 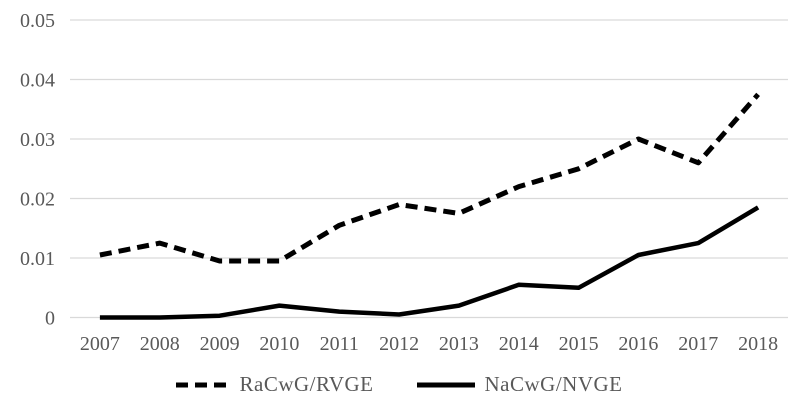 I want to click on x-tick-label: 2011, so click(x=339, y=344).